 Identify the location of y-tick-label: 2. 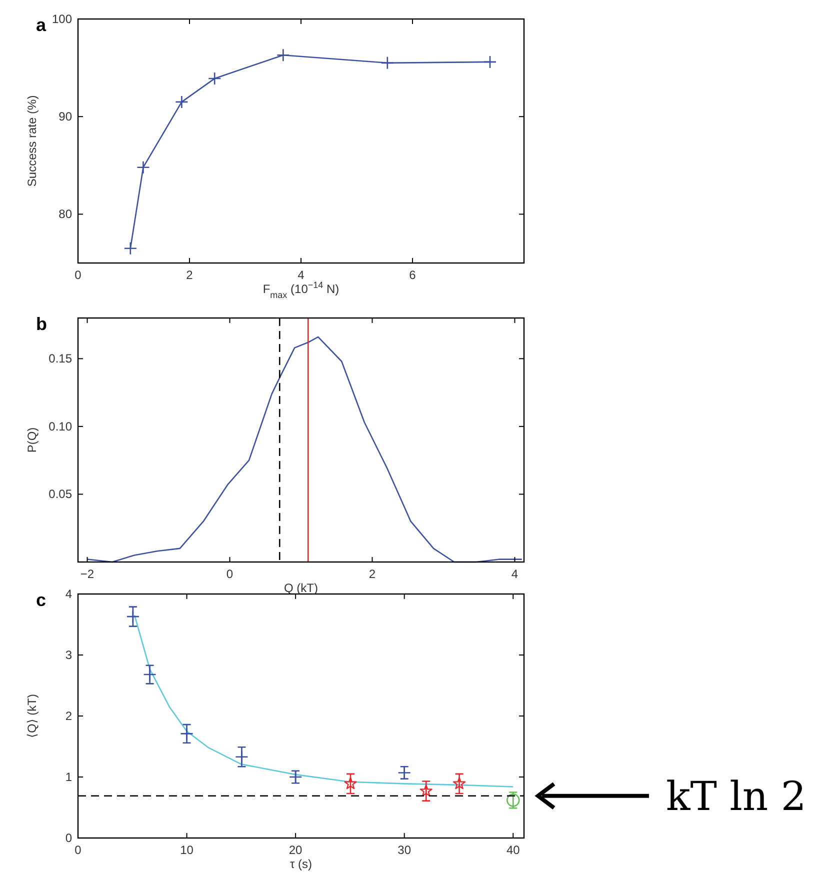
(68, 716).